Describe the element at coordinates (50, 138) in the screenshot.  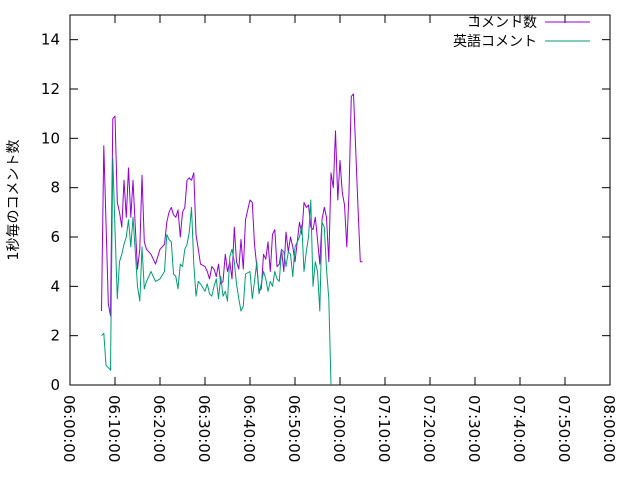
I see `y-tick-label: 10` at that location.